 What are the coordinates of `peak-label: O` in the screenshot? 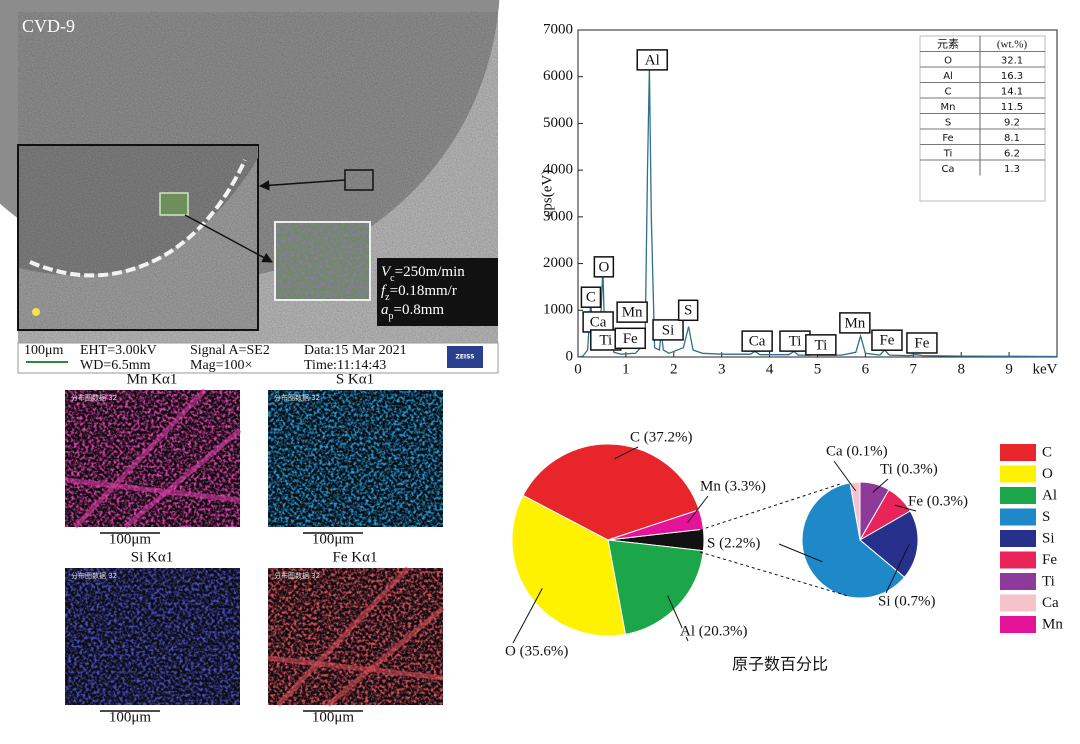 It's located at (603, 267).